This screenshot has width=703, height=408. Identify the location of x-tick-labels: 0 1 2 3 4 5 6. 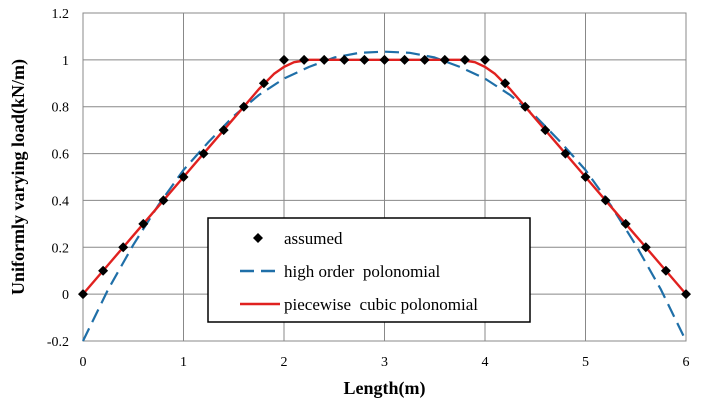
(385, 362).